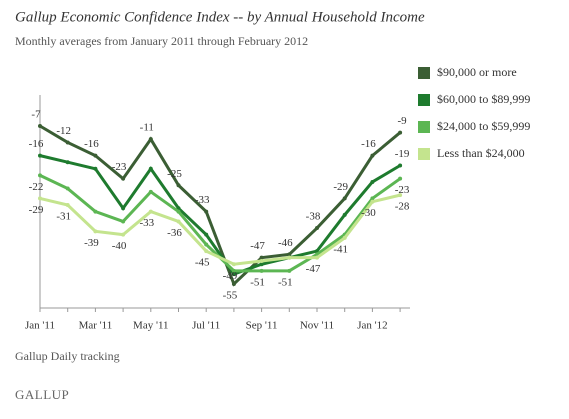 The image size is (569, 419). Describe the element at coordinates (372, 326) in the screenshot. I see `x-tick-label: Jan '12` at that location.